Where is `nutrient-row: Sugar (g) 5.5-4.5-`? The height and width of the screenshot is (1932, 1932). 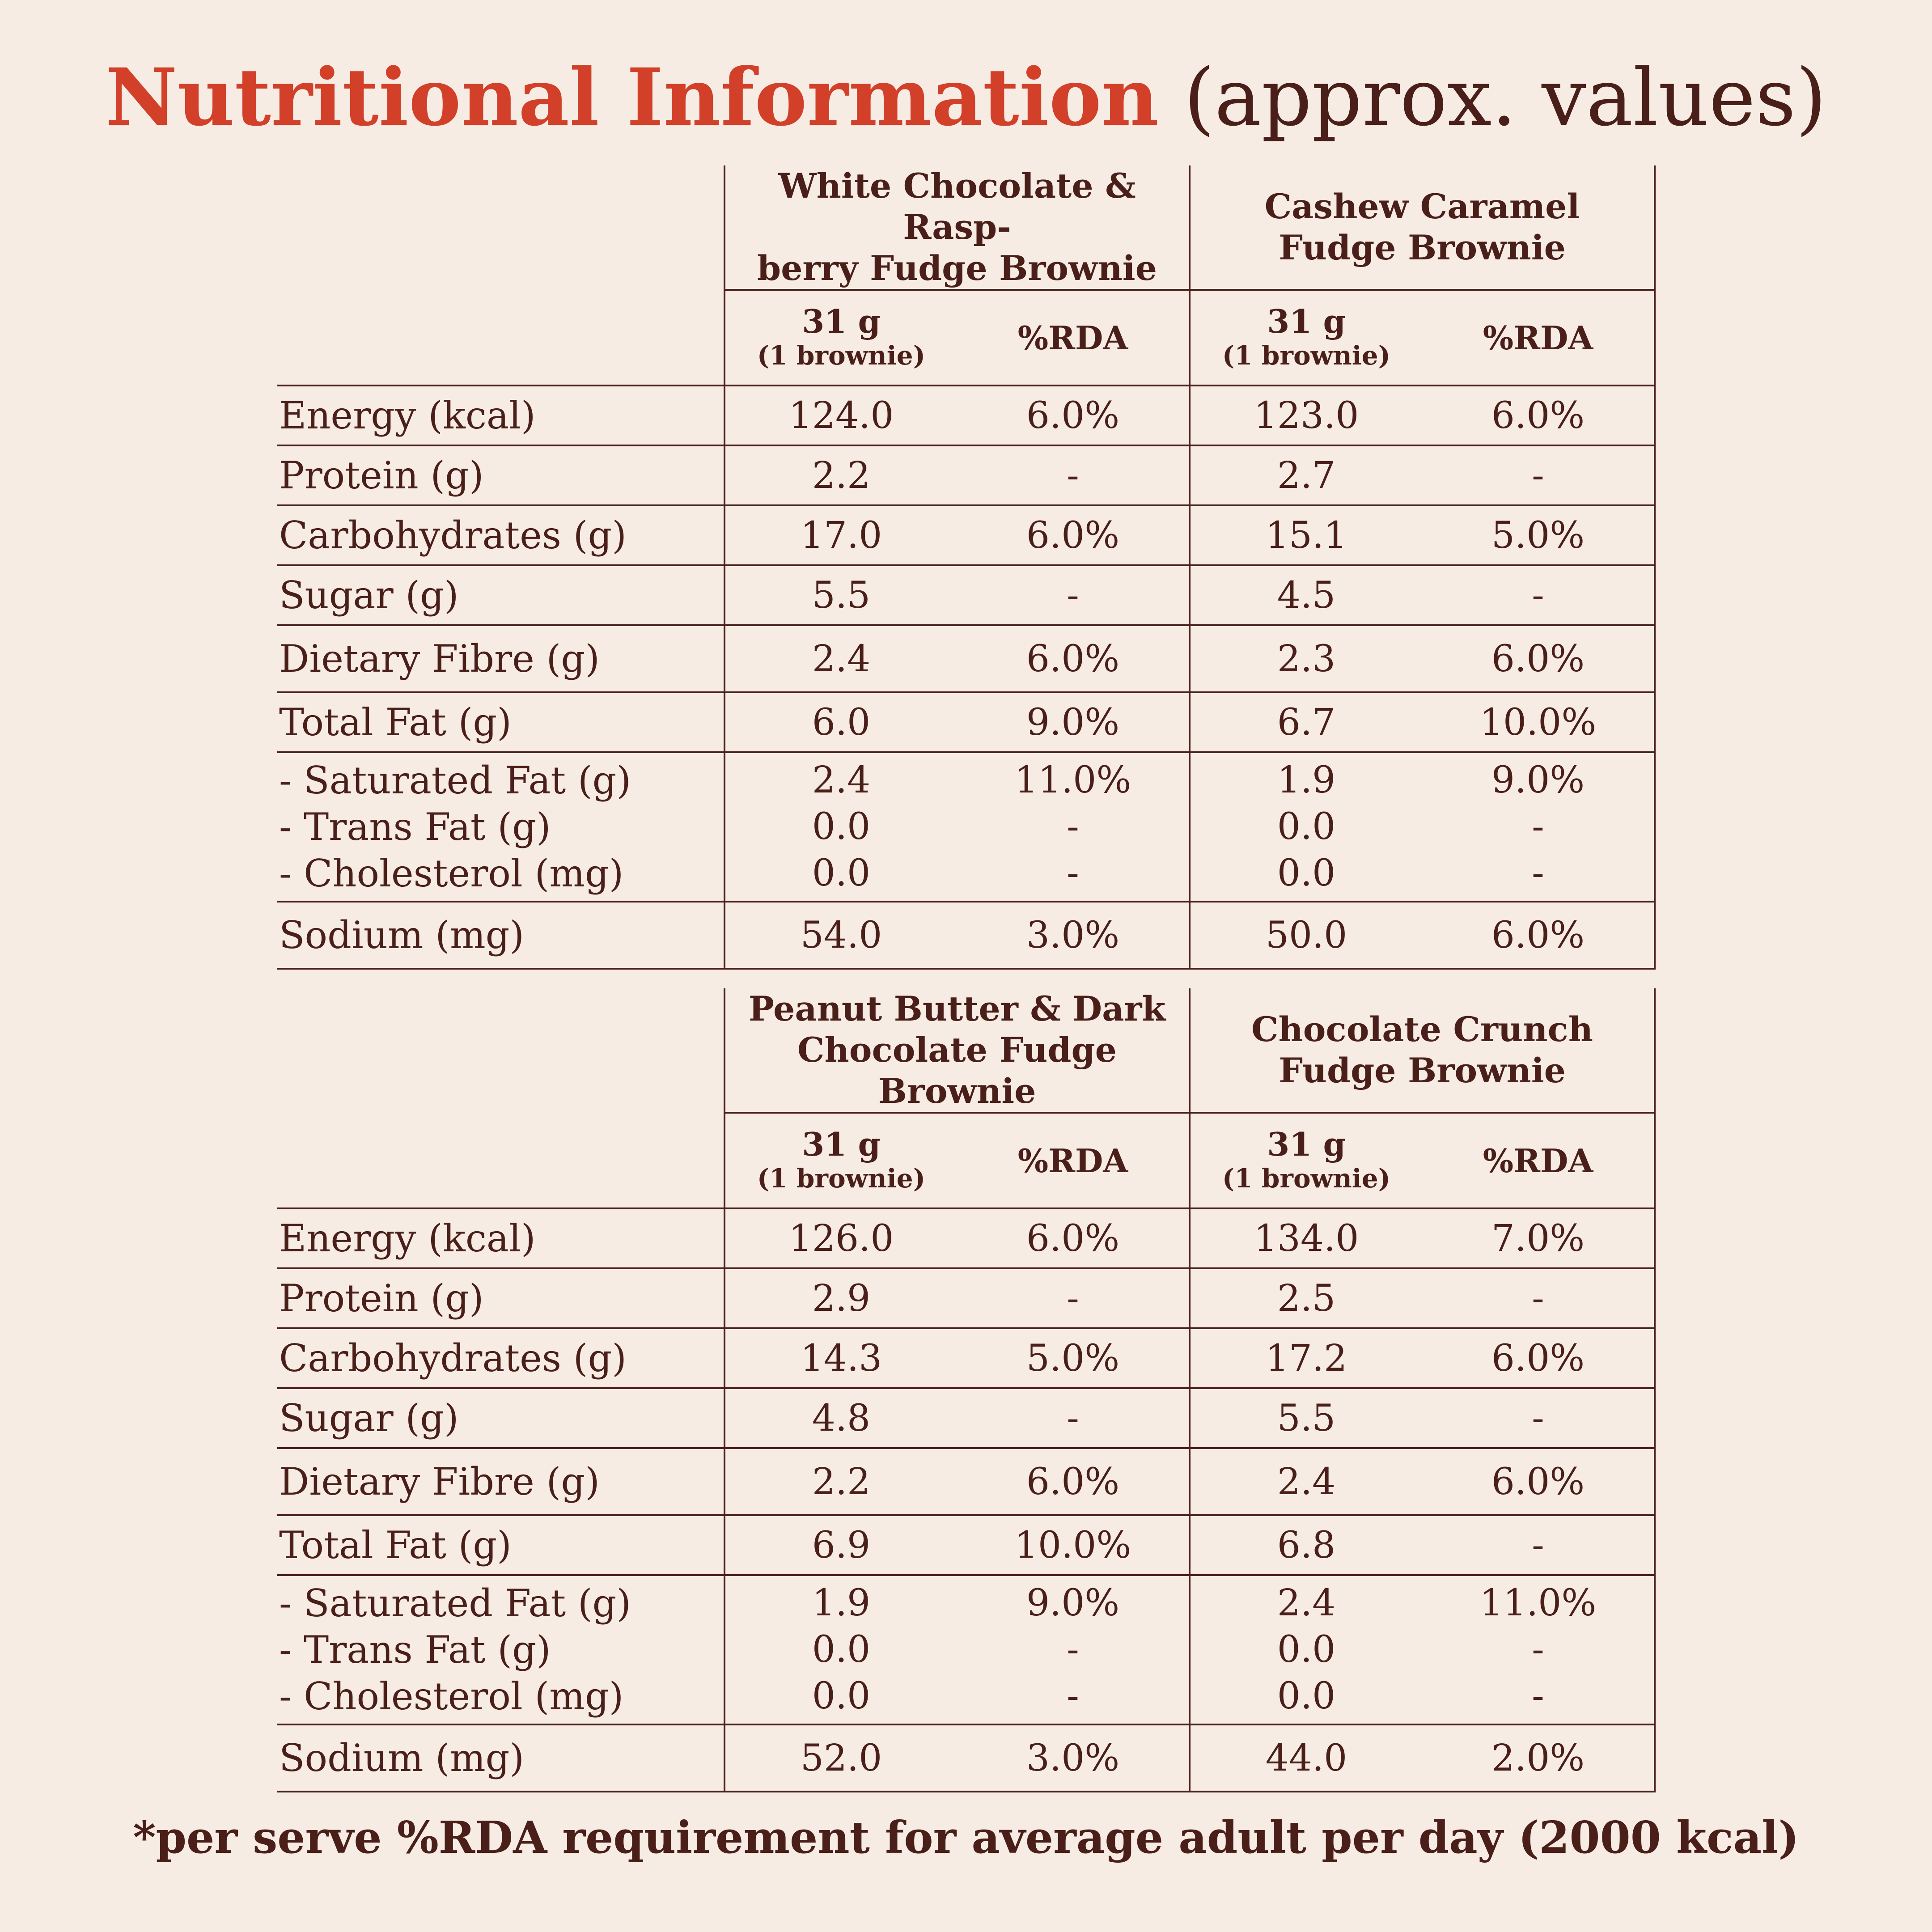 nutrient-row: Sugar (g) 5.5-4.5- is located at coordinates (966, 595).